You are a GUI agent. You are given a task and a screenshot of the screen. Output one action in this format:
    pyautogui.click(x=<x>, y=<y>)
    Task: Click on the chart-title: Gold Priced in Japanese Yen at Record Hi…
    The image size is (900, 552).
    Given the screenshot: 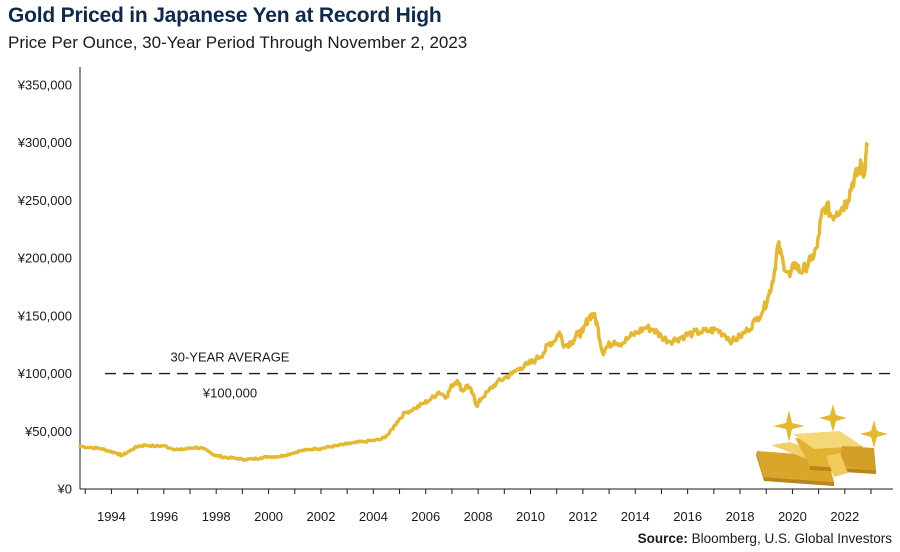 What is the action you would take?
    pyautogui.click(x=225, y=15)
    